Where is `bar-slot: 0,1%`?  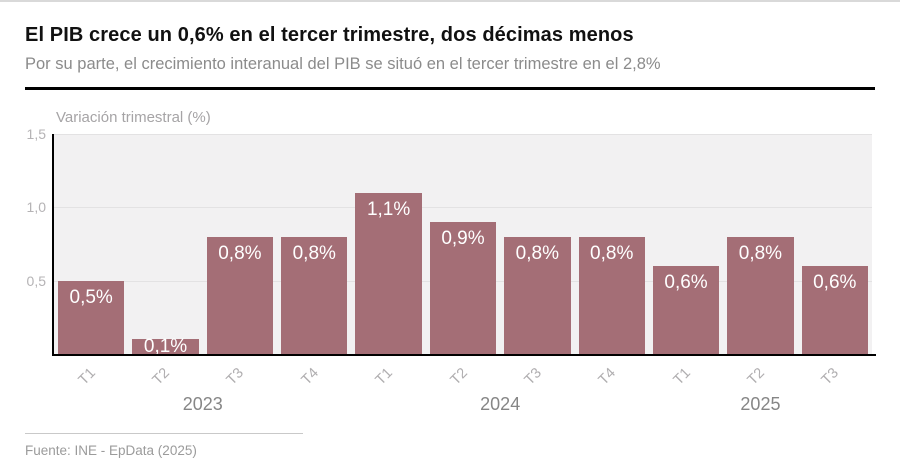 bar-slot: 0,1% is located at coordinates (165, 245).